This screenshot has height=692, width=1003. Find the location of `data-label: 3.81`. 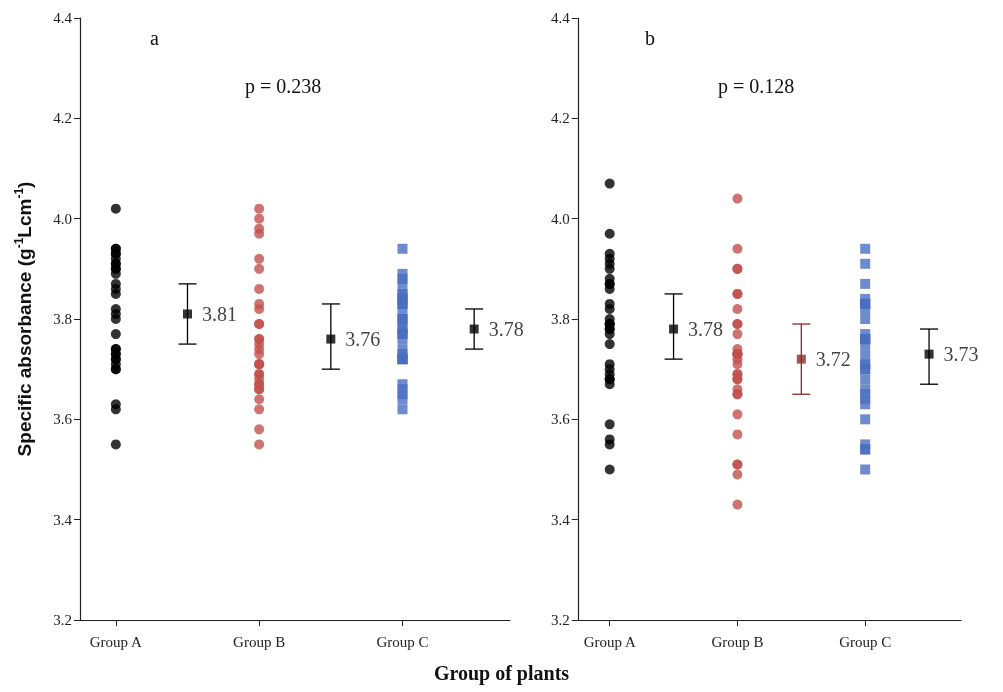

data-label: 3.81 is located at coordinates (219, 313).